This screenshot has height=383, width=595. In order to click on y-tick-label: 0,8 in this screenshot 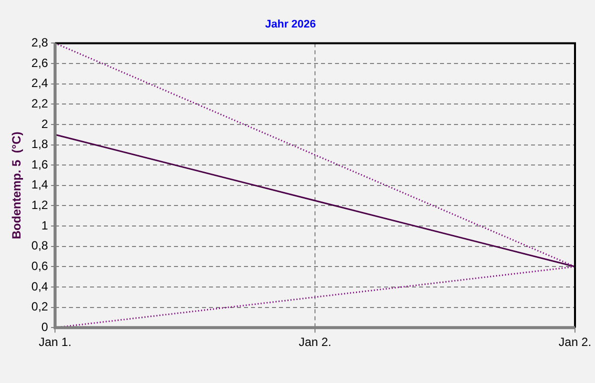, I will do `click(39, 245)`.